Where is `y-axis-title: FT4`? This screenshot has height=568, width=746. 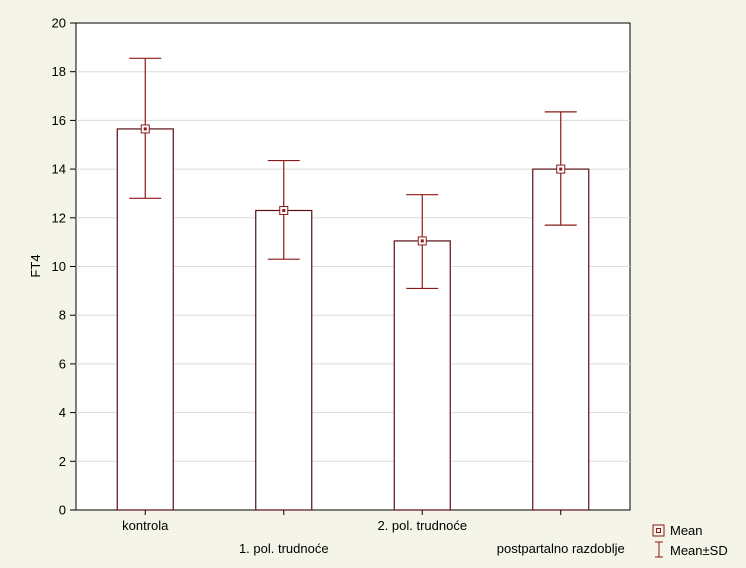
y-axis-title: FT4 is located at coordinates (35, 265).